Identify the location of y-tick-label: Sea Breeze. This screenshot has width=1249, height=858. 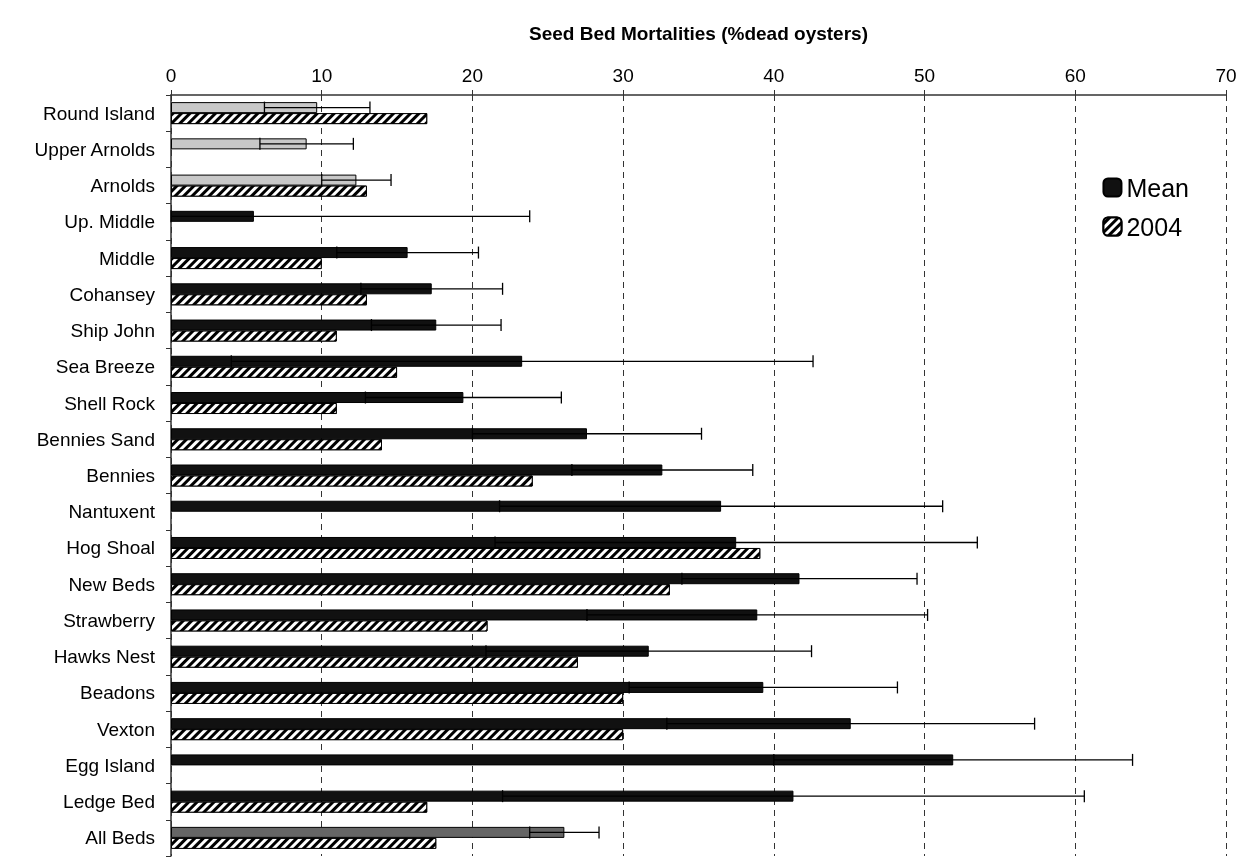
(105, 367).